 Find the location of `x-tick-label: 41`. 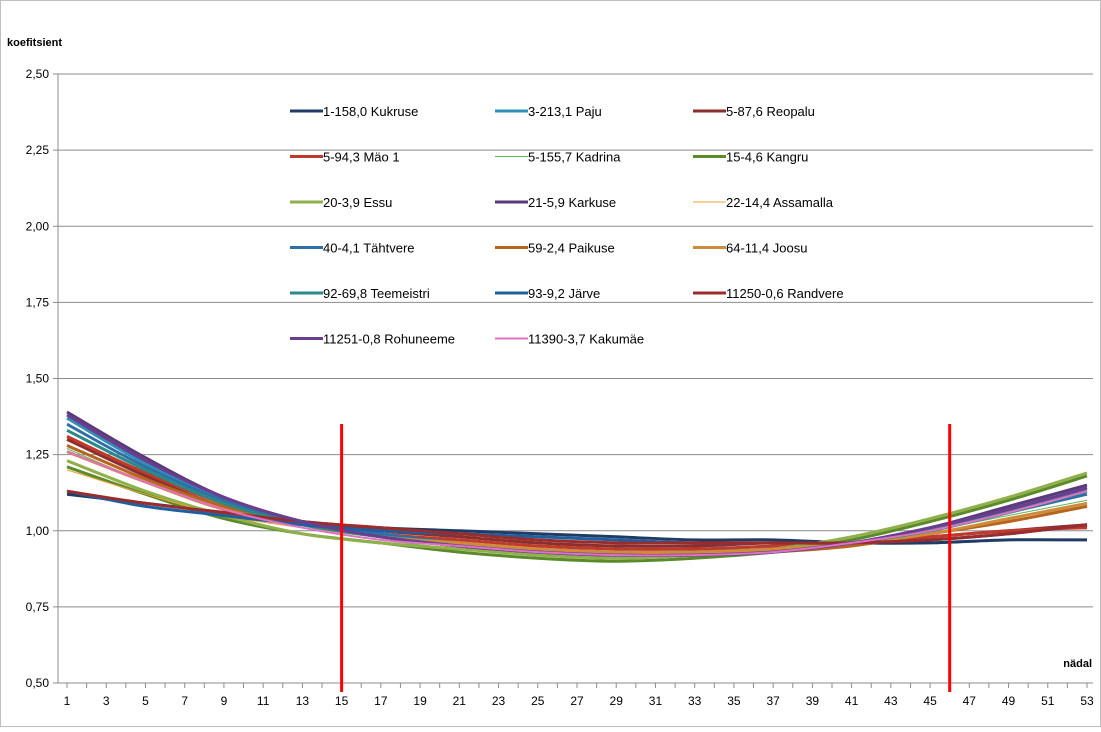

x-tick-label: 41 is located at coordinates (852, 701).